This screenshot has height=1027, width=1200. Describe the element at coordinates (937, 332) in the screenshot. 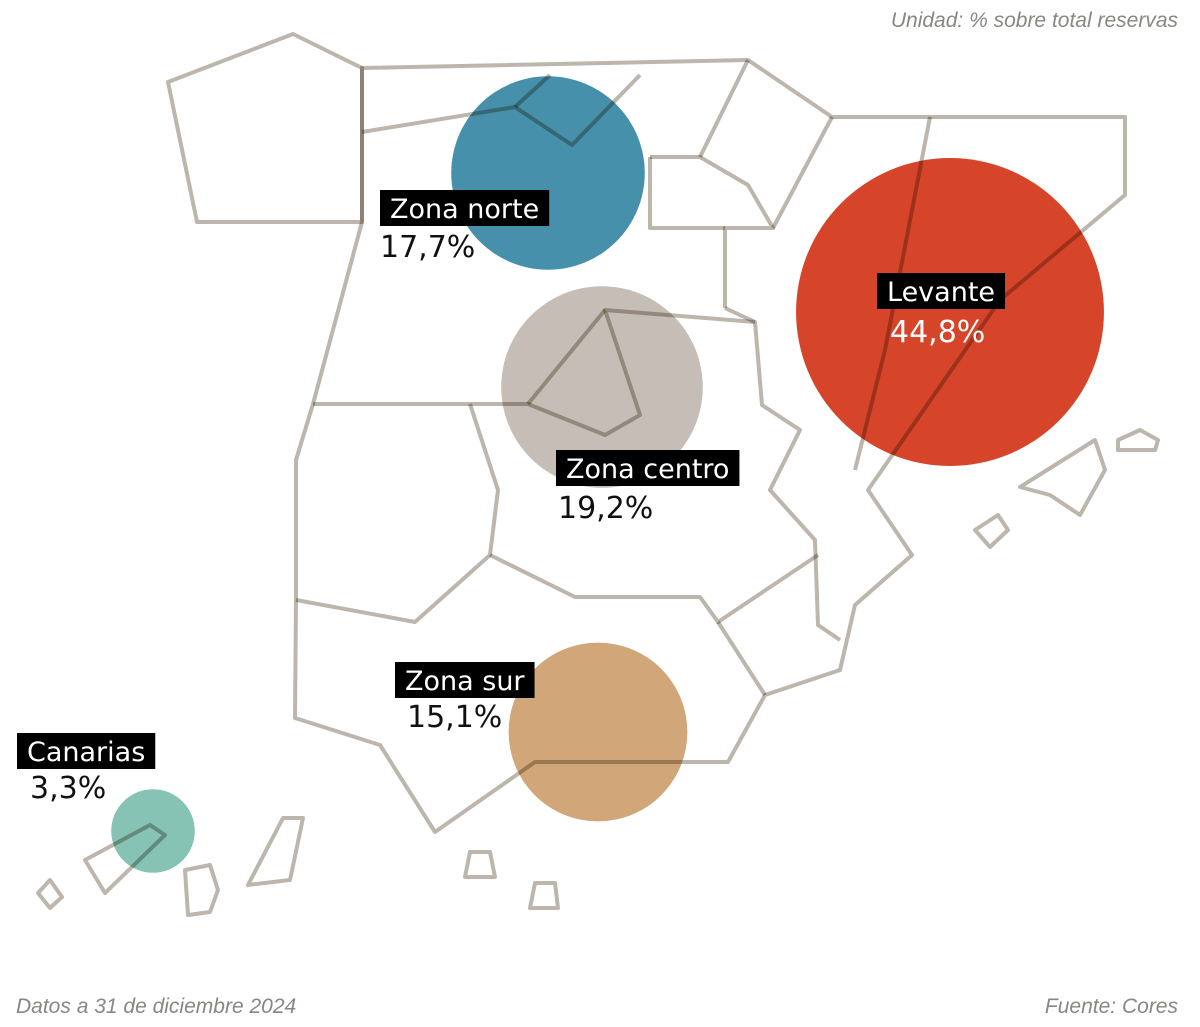

I see `zone-value: 44,8%` at that location.